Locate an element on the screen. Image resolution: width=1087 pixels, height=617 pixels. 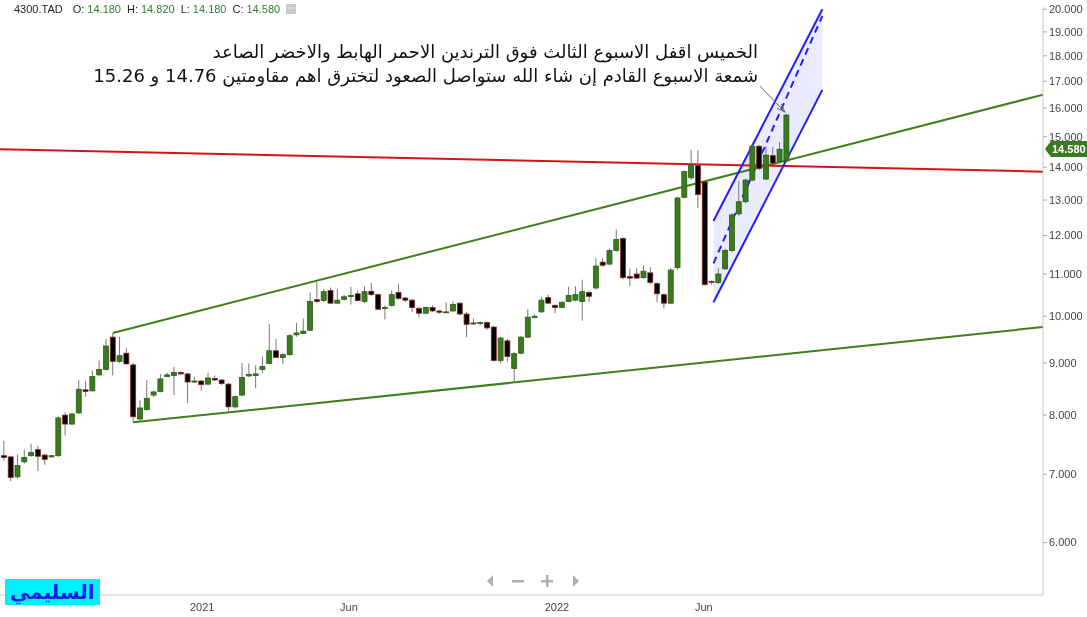
y-tick-label: 13.000 is located at coordinates (1066, 199).